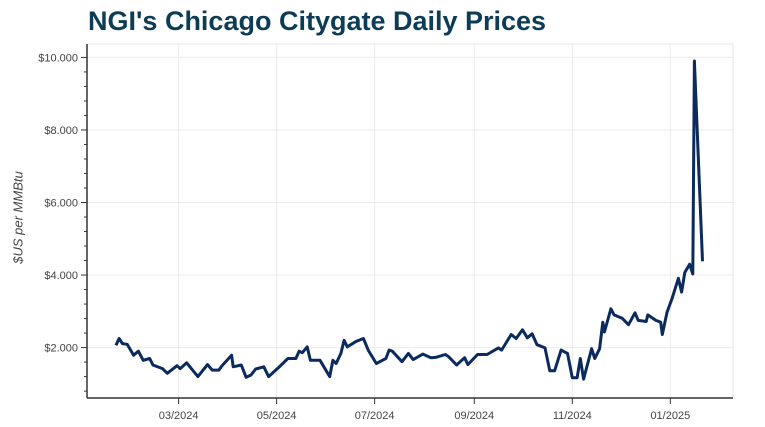 This screenshot has width=765, height=427. Describe the element at coordinates (474, 416) in the screenshot. I see `x-tick-label: 09/2024` at that location.